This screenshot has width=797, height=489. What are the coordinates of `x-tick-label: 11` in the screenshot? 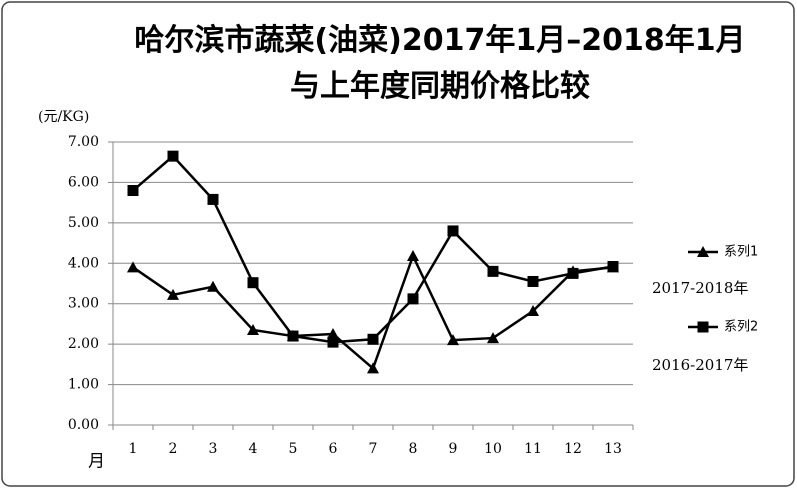 It's located at (533, 449).